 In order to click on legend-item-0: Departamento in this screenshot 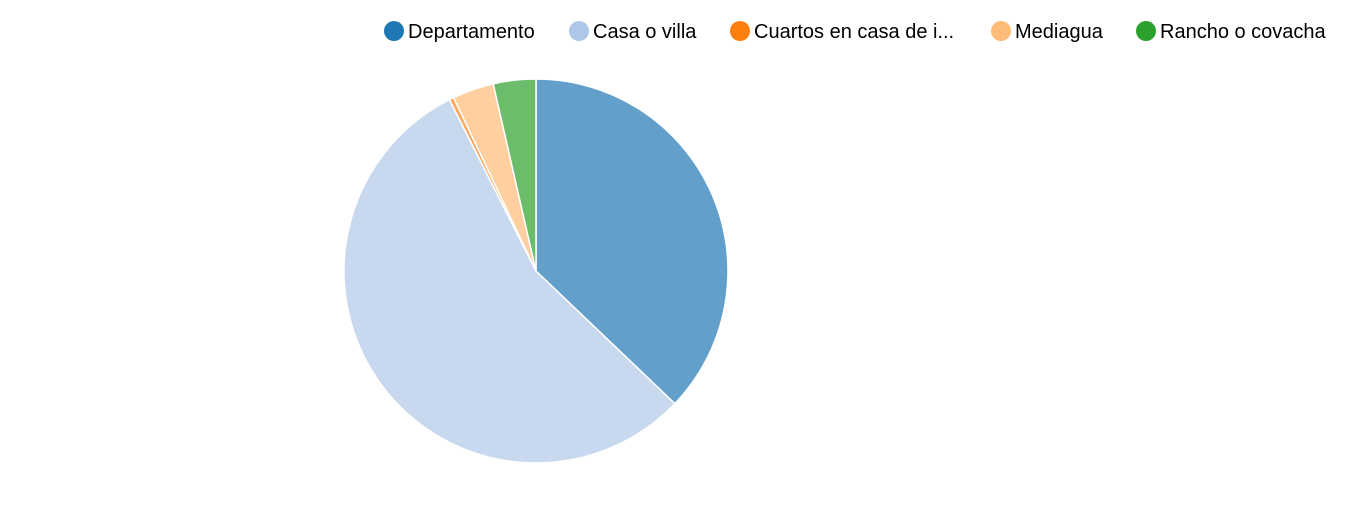, I will do `click(459, 32)`.